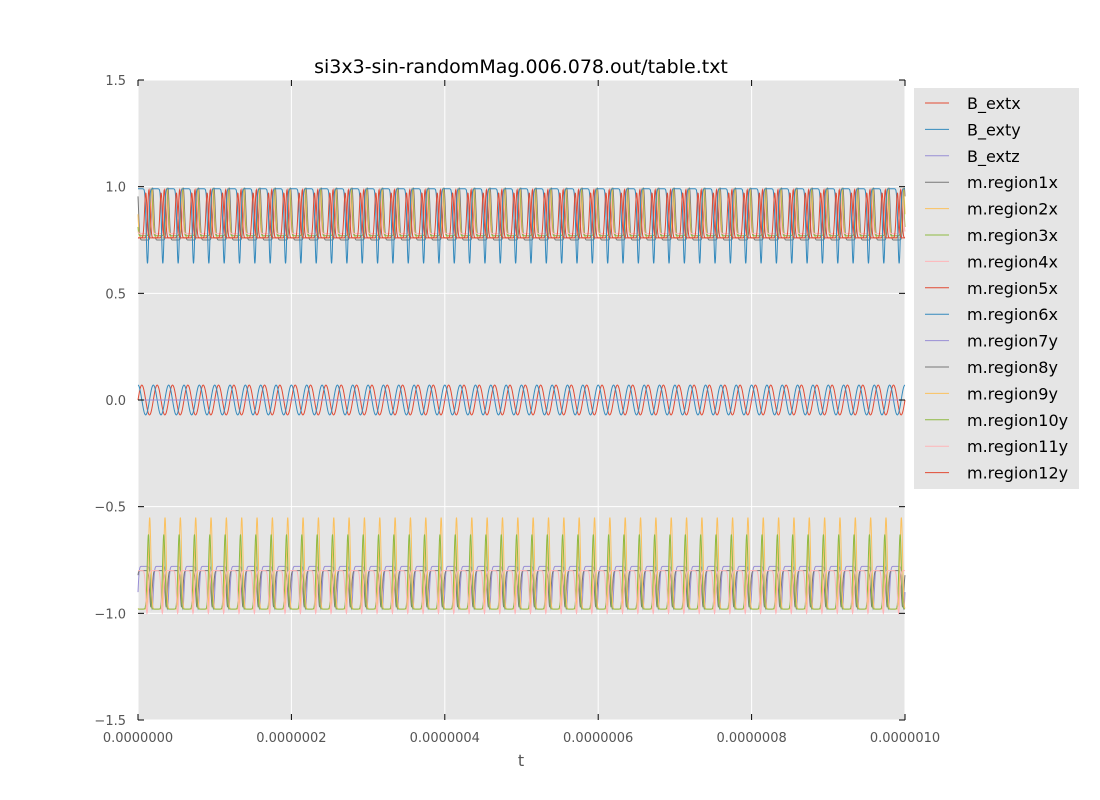 This screenshot has height=800, width=1100. Describe the element at coordinates (115, 188) in the screenshot. I see `y-tick-label: 1.0` at that location.